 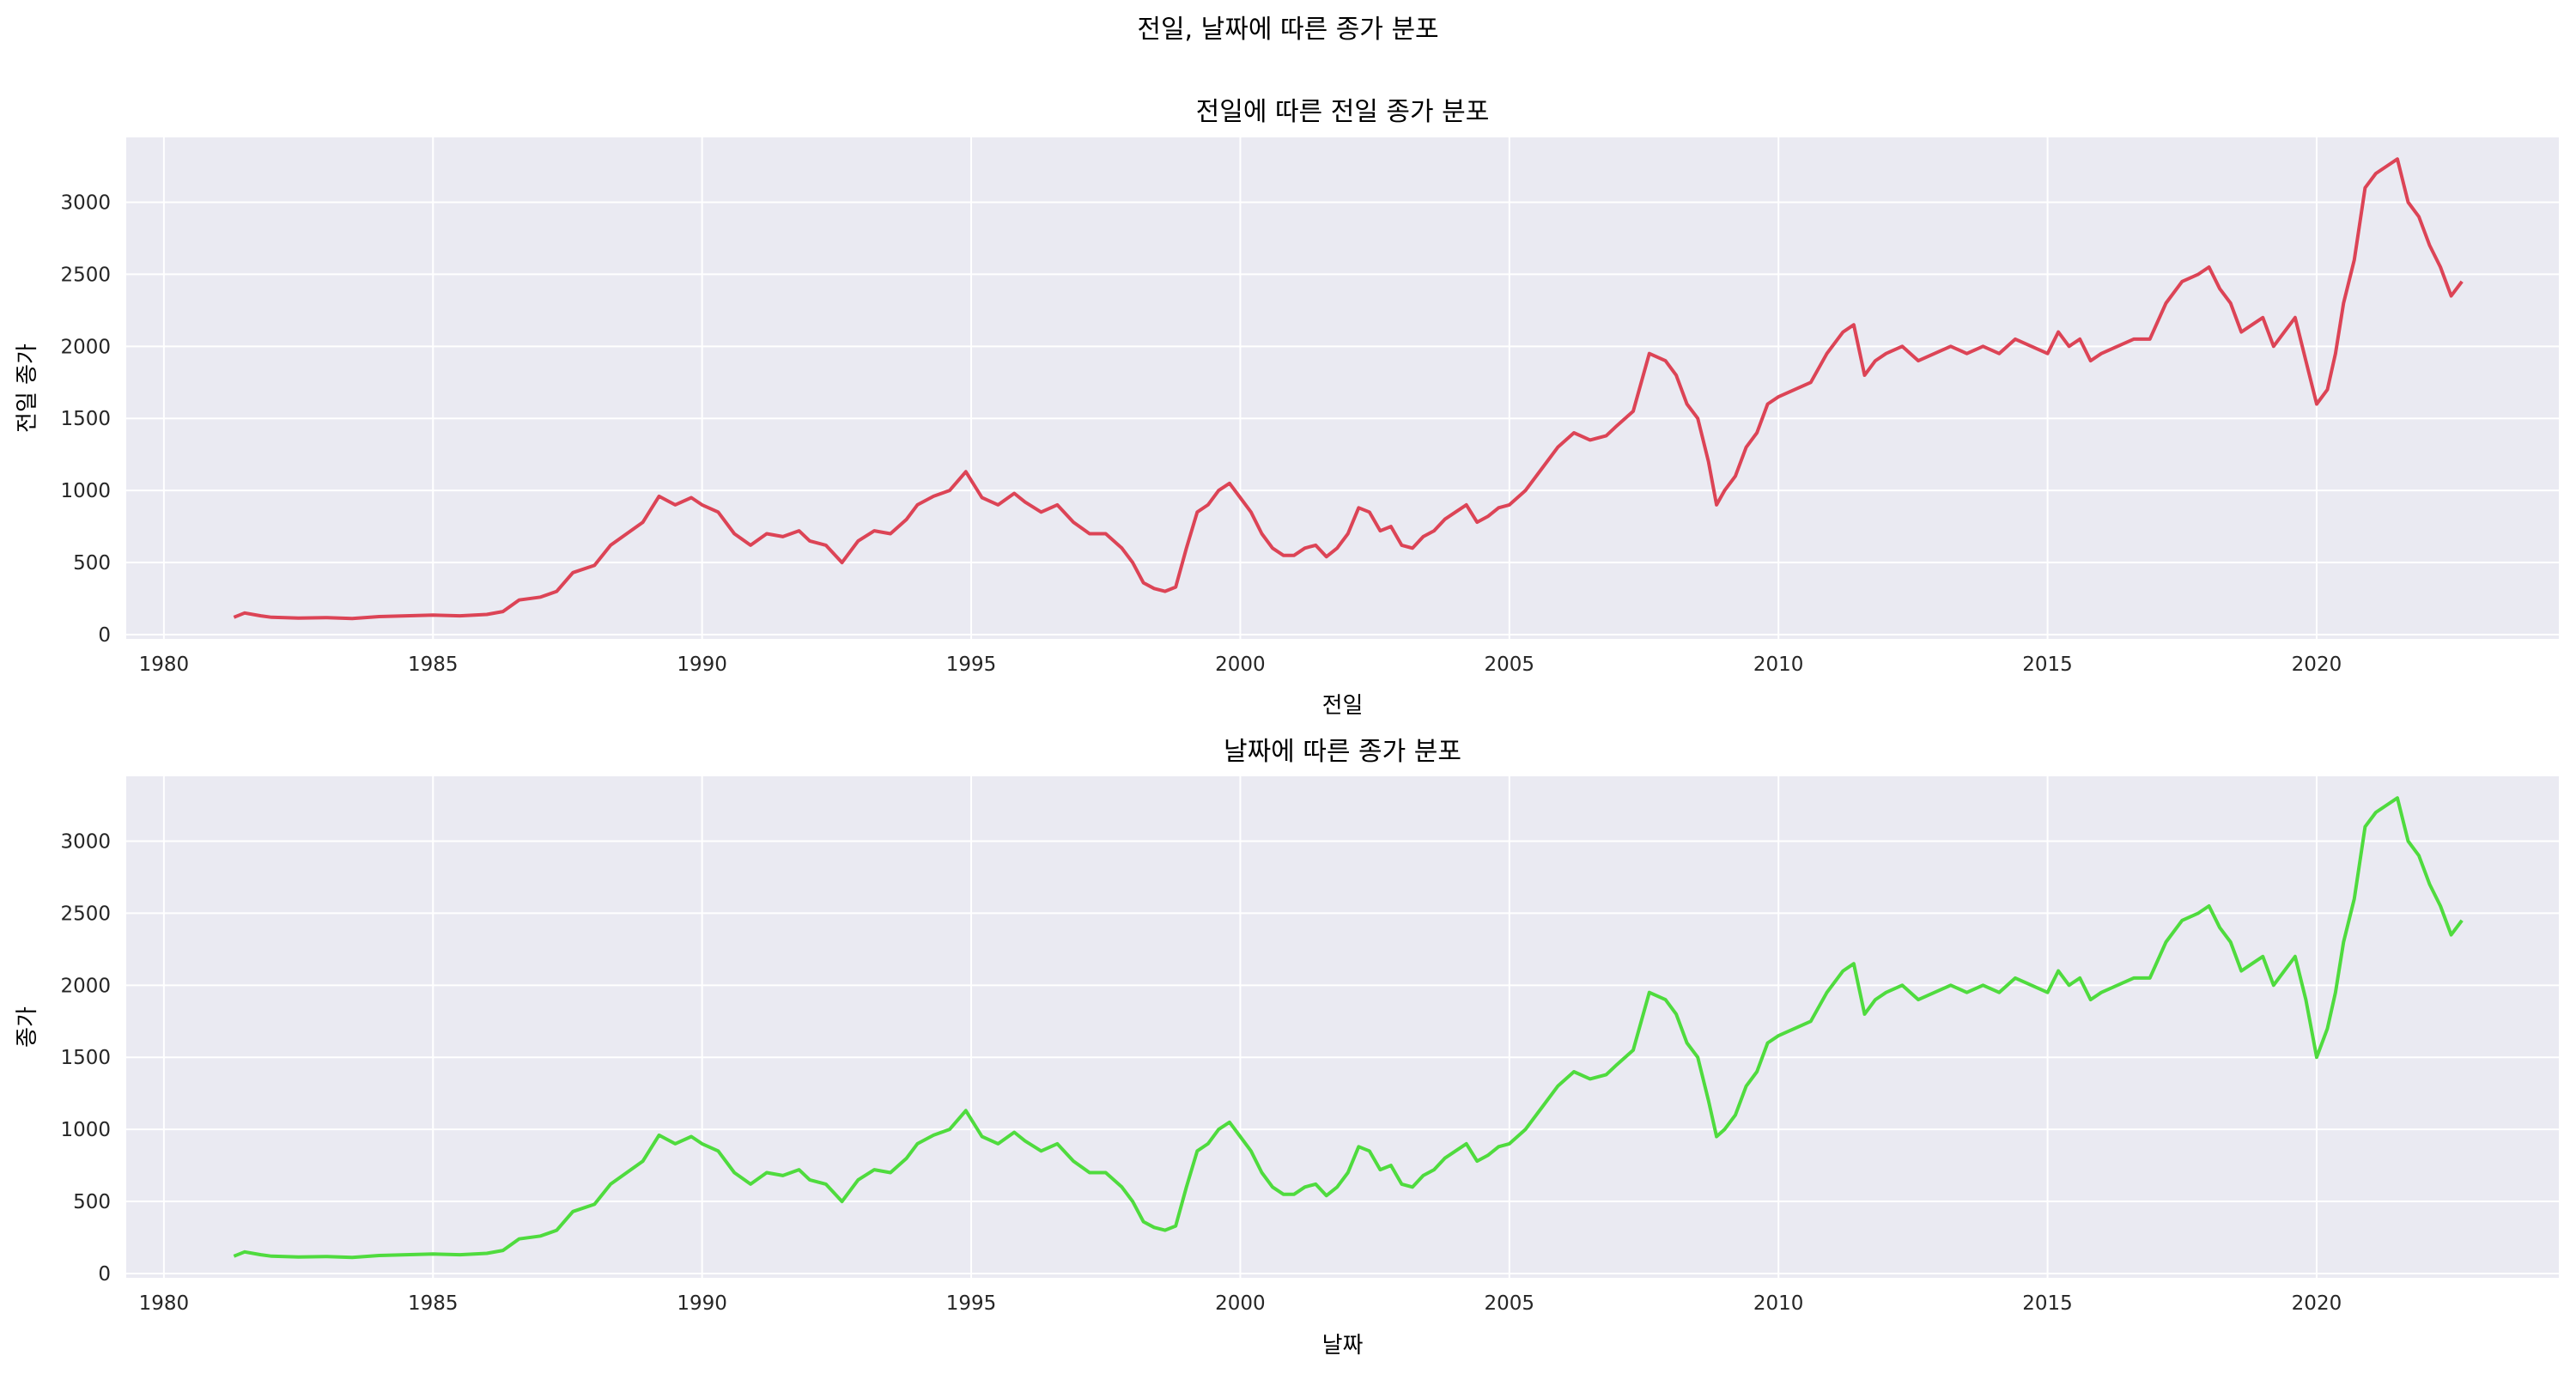 I want to click on x-axis-label: 전일, so click(x=1343, y=706).